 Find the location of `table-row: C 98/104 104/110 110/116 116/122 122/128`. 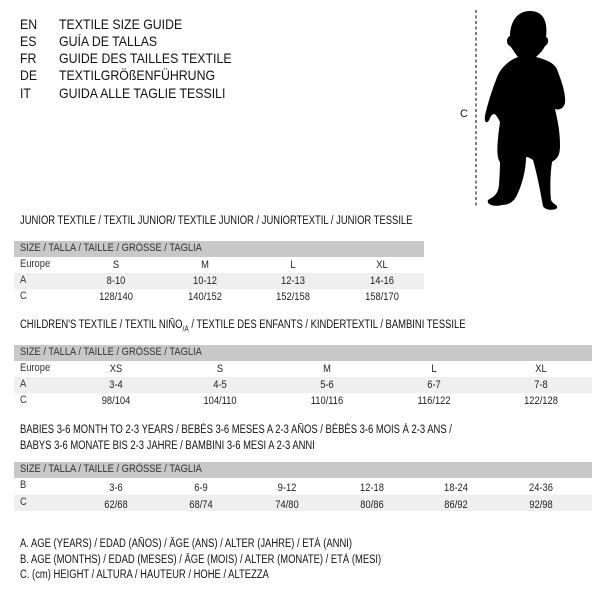

table-row: C 98/104 104/110 110/116 116/122 122/128 is located at coordinates (303, 401).